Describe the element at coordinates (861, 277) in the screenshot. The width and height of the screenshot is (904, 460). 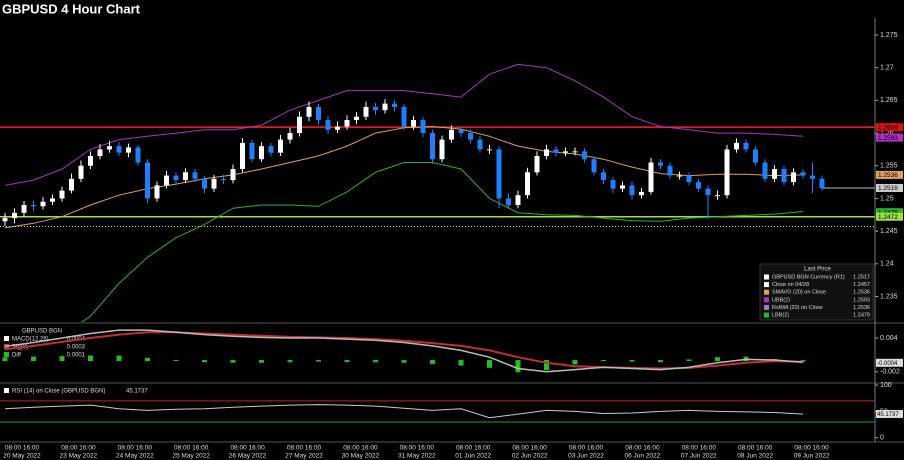
I see `legend-value: 1.2517` at that location.